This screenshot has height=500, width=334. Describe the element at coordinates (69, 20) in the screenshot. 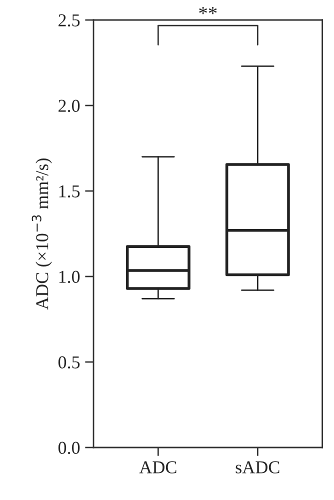

I see `y-tick-label: 2.5` at that location.